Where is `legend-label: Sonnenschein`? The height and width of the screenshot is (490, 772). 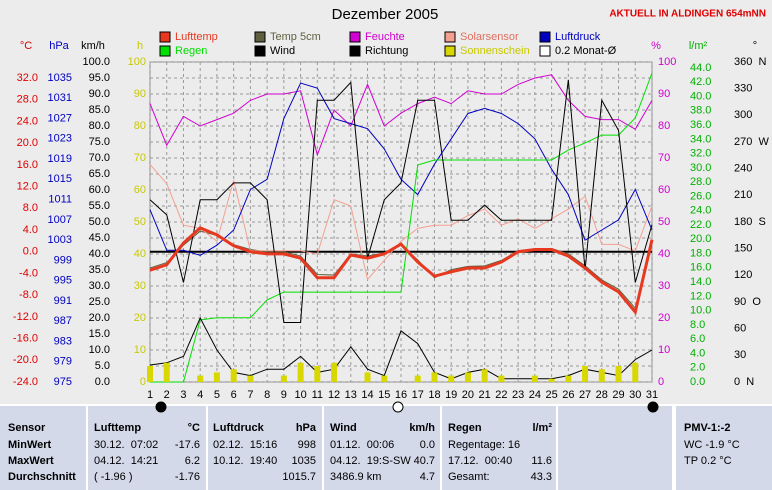 legend-label: Sonnenschein is located at coordinates (495, 51).